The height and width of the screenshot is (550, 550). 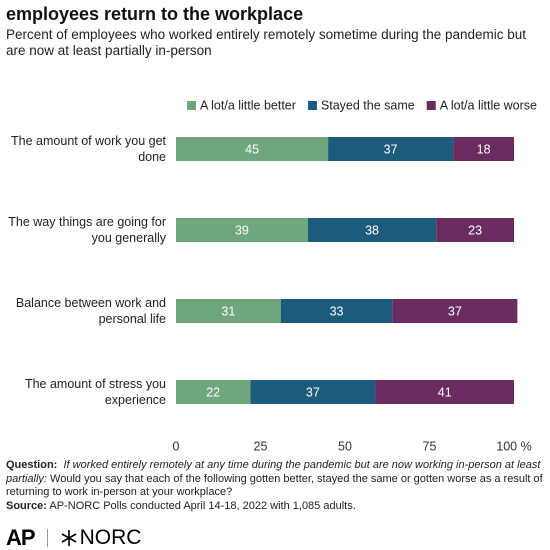 I want to click on source-label: Source:, so click(x=26, y=505).